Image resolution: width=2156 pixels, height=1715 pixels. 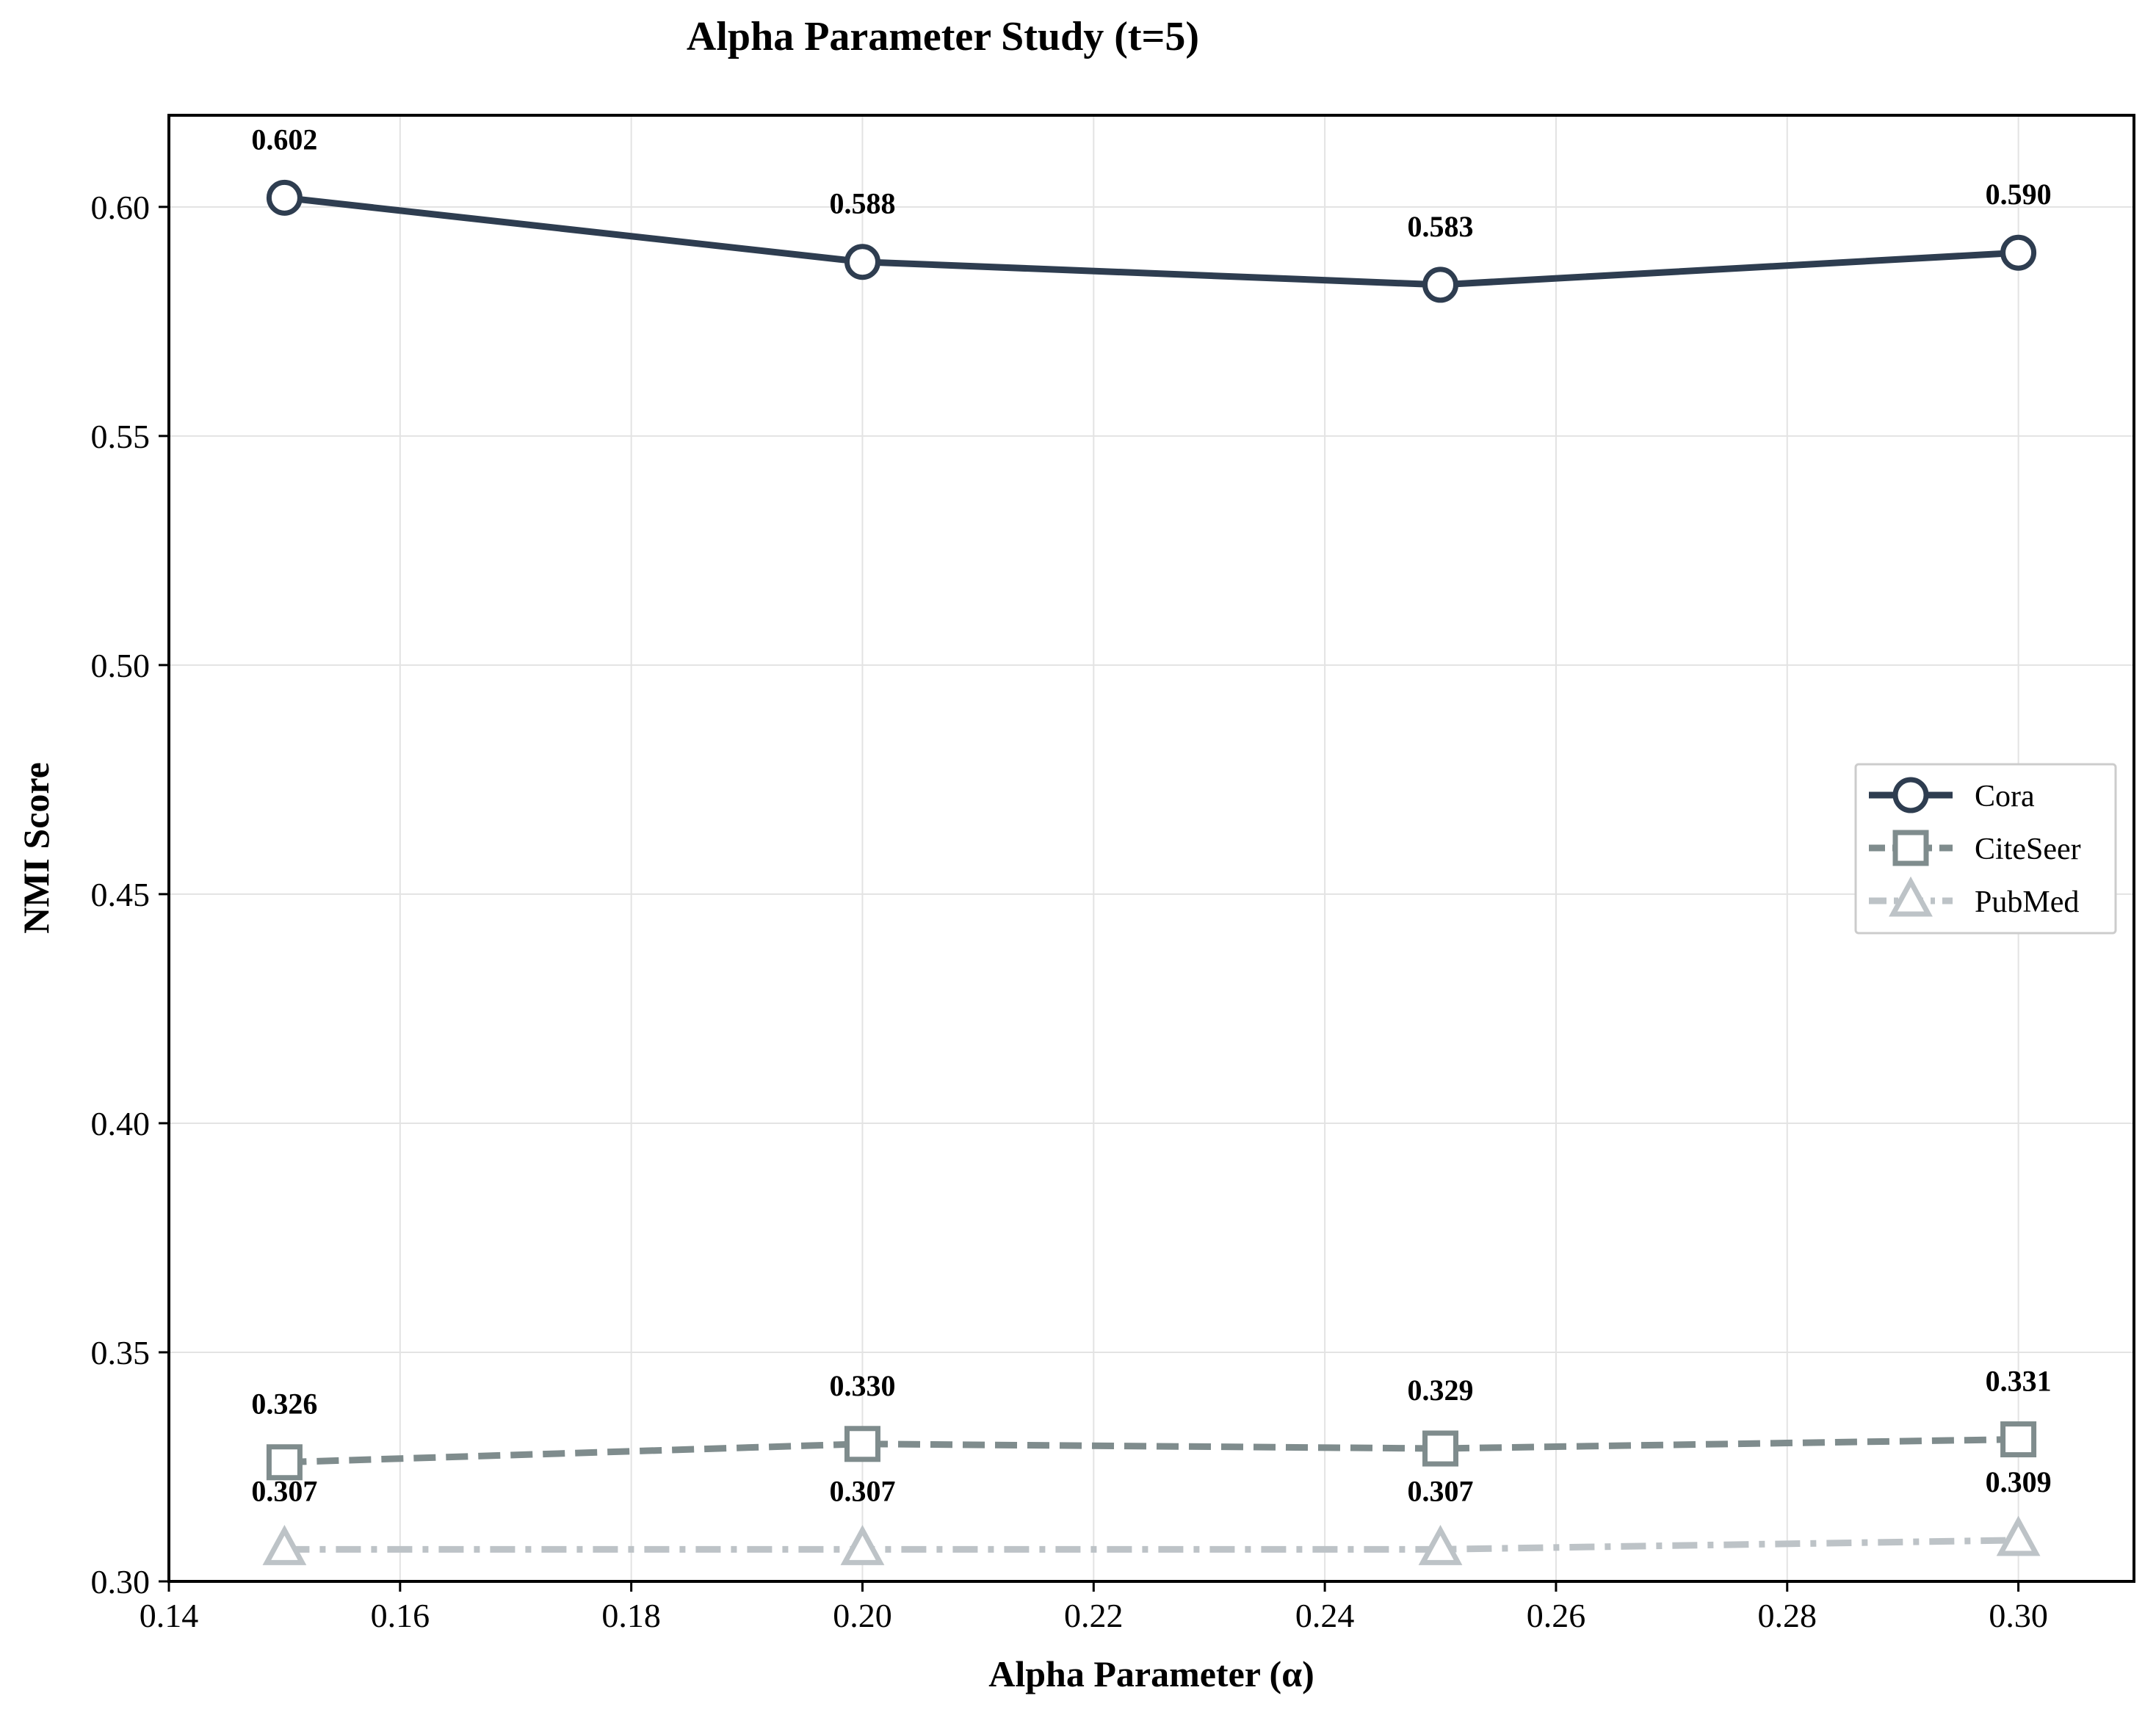 What do you see at coordinates (2028, 849) in the screenshot?
I see `legend-label-citeseer: CiteSeer` at bounding box center [2028, 849].